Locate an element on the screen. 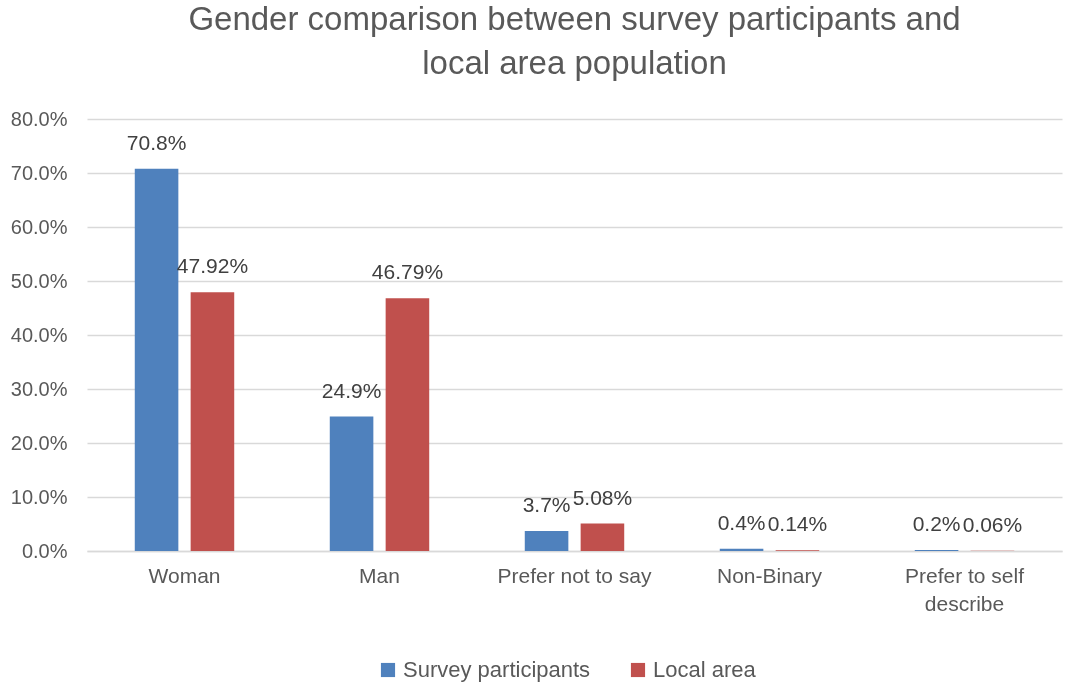 The width and height of the screenshot is (1074, 684). y-tick-label: 80.0% is located at coordinates (39, 118).